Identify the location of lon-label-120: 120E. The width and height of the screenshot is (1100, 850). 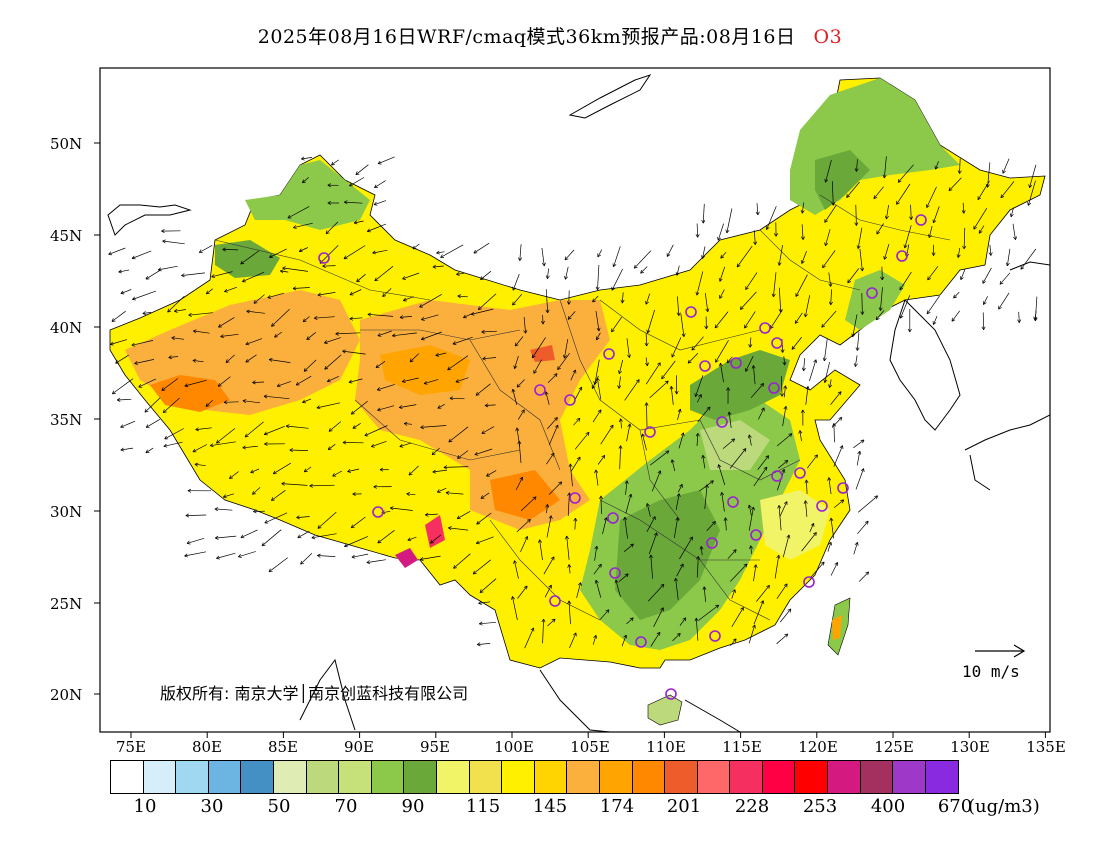
(818, 747).